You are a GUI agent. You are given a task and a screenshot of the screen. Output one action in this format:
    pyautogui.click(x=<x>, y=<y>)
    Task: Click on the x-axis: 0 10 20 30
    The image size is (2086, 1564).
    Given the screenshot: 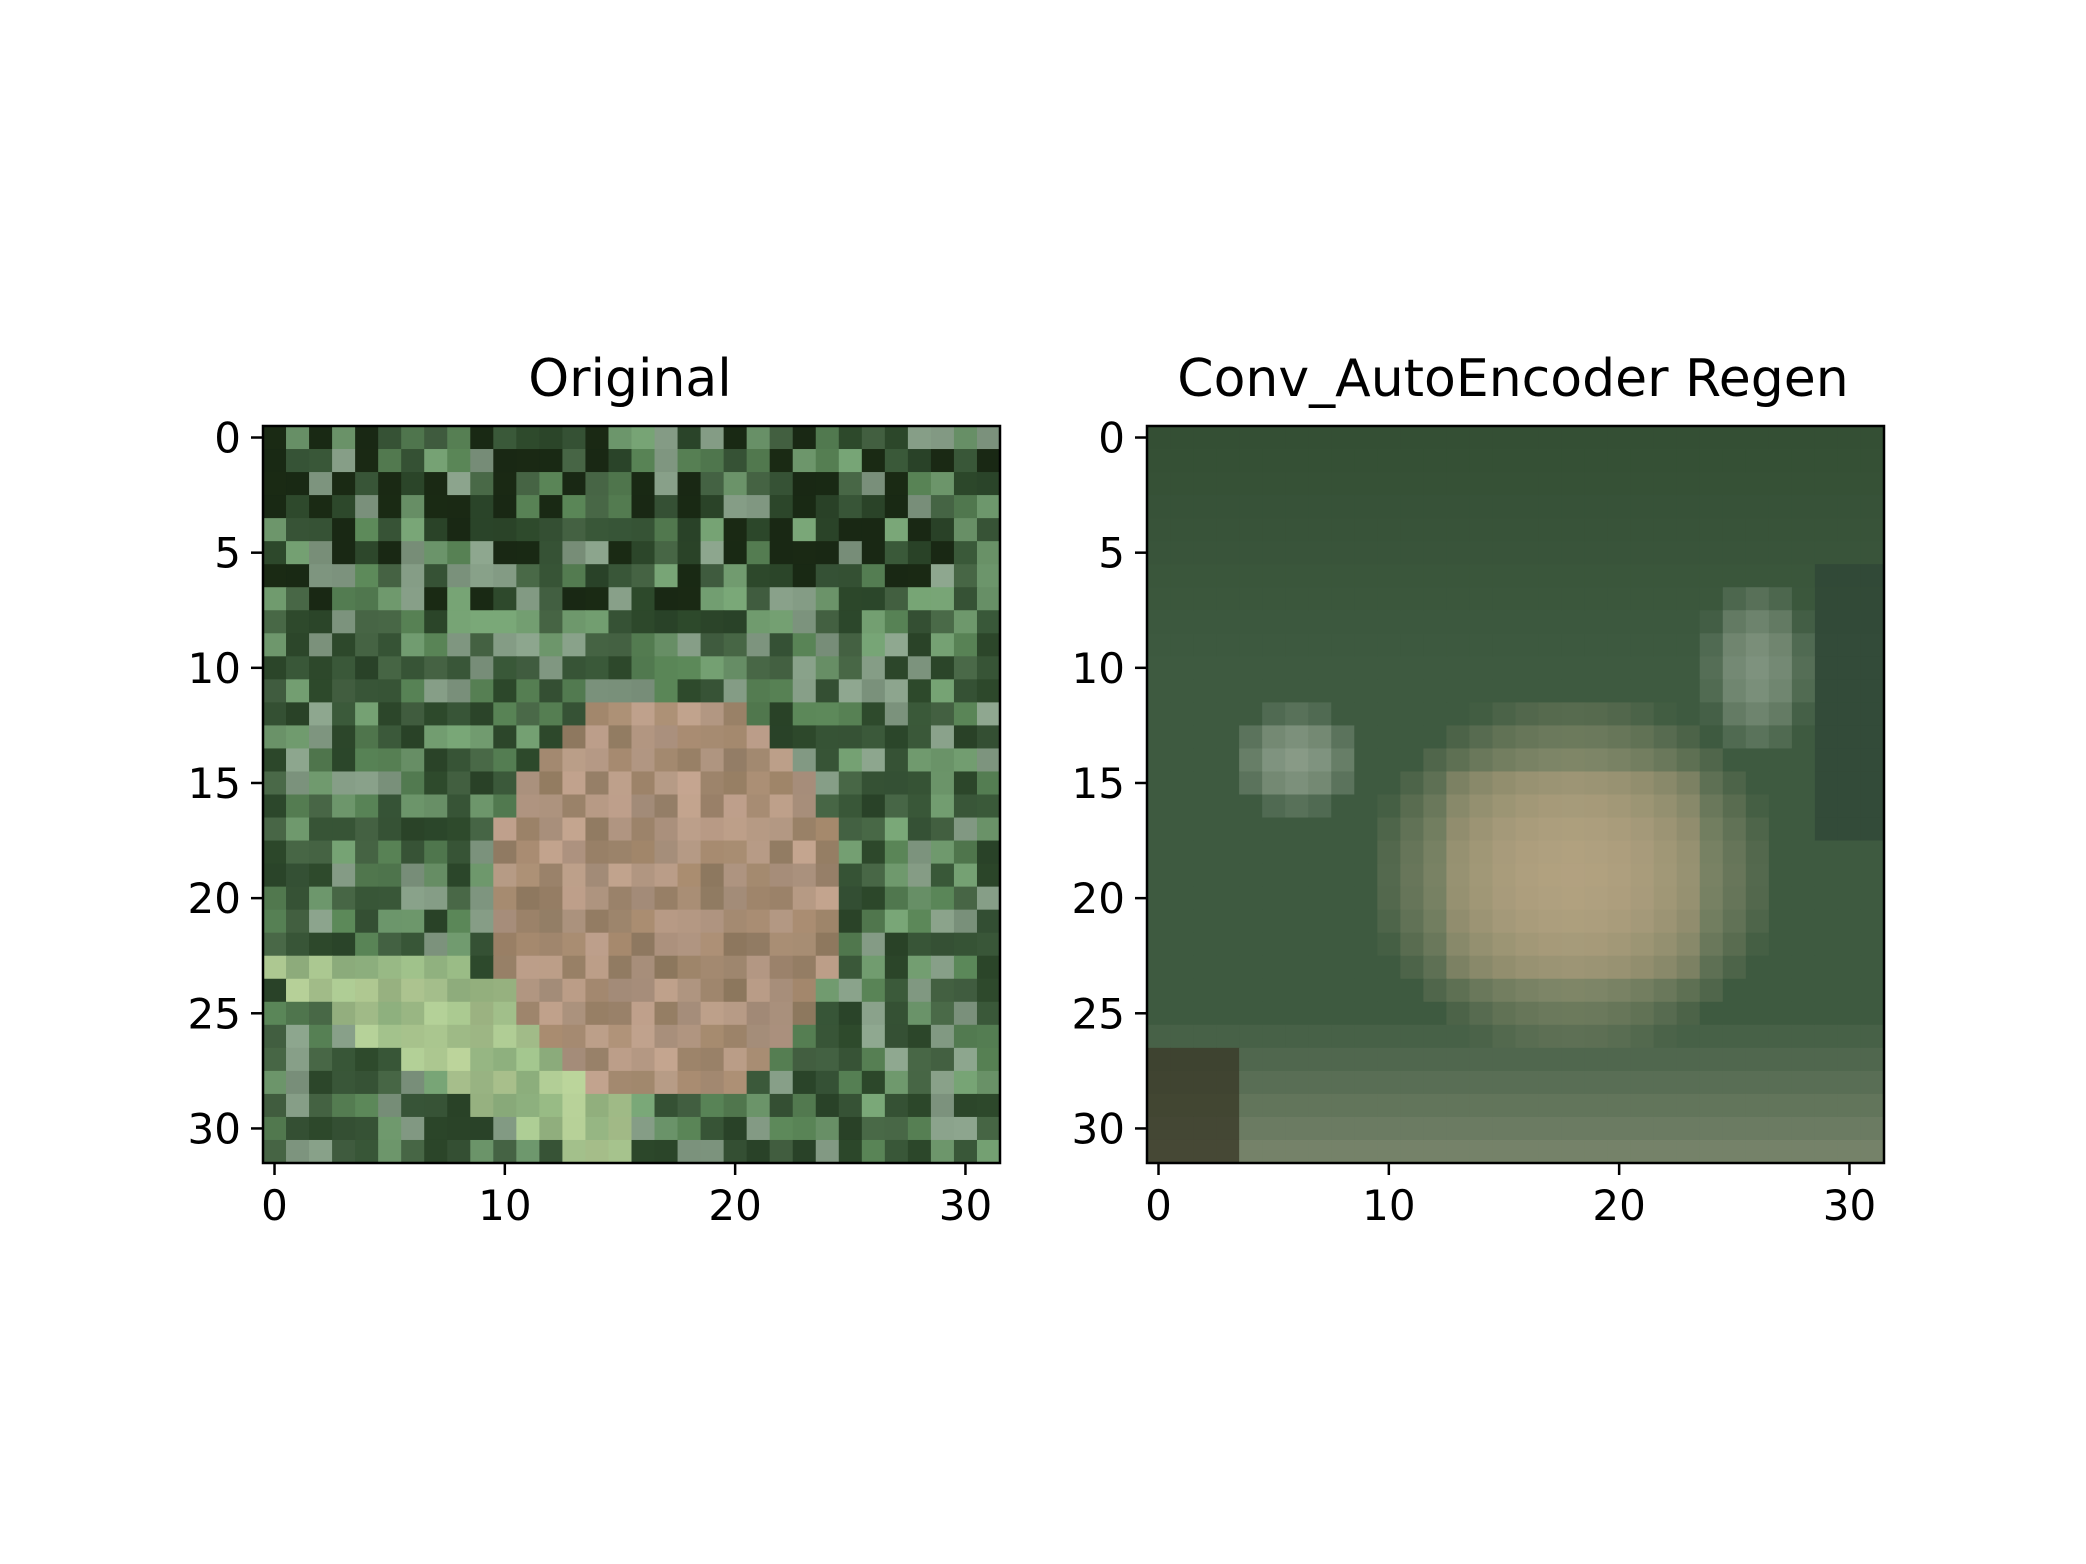 What is the action you would take?
    pyautogui.click(x=626, y=1196)
    